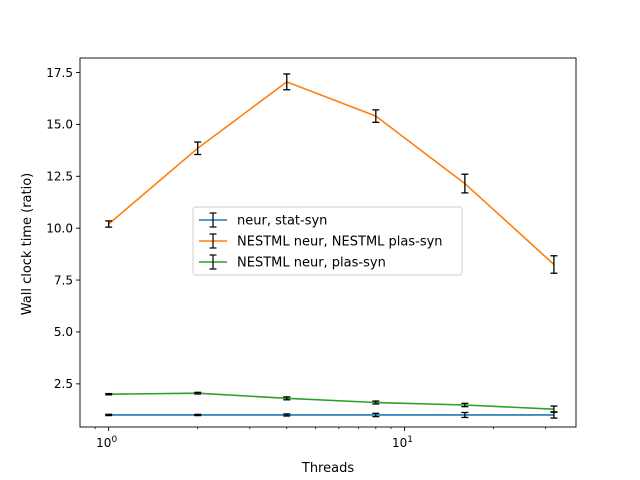 This screenshot has height=480, width=640. I want to click on y-axis-label: Wall clock time (ratio), so click(27, 244).